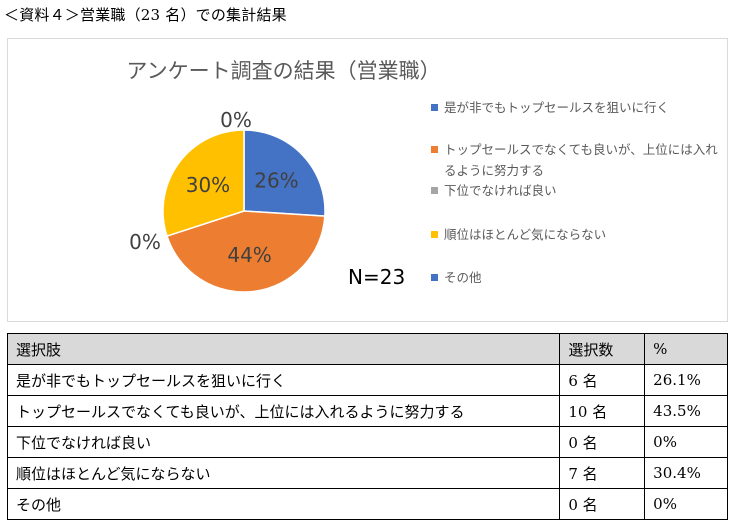  I want to click on table-row: 是が非でもトップセールスを狙いに行く 6 名 26.1%, so click(367, 380).